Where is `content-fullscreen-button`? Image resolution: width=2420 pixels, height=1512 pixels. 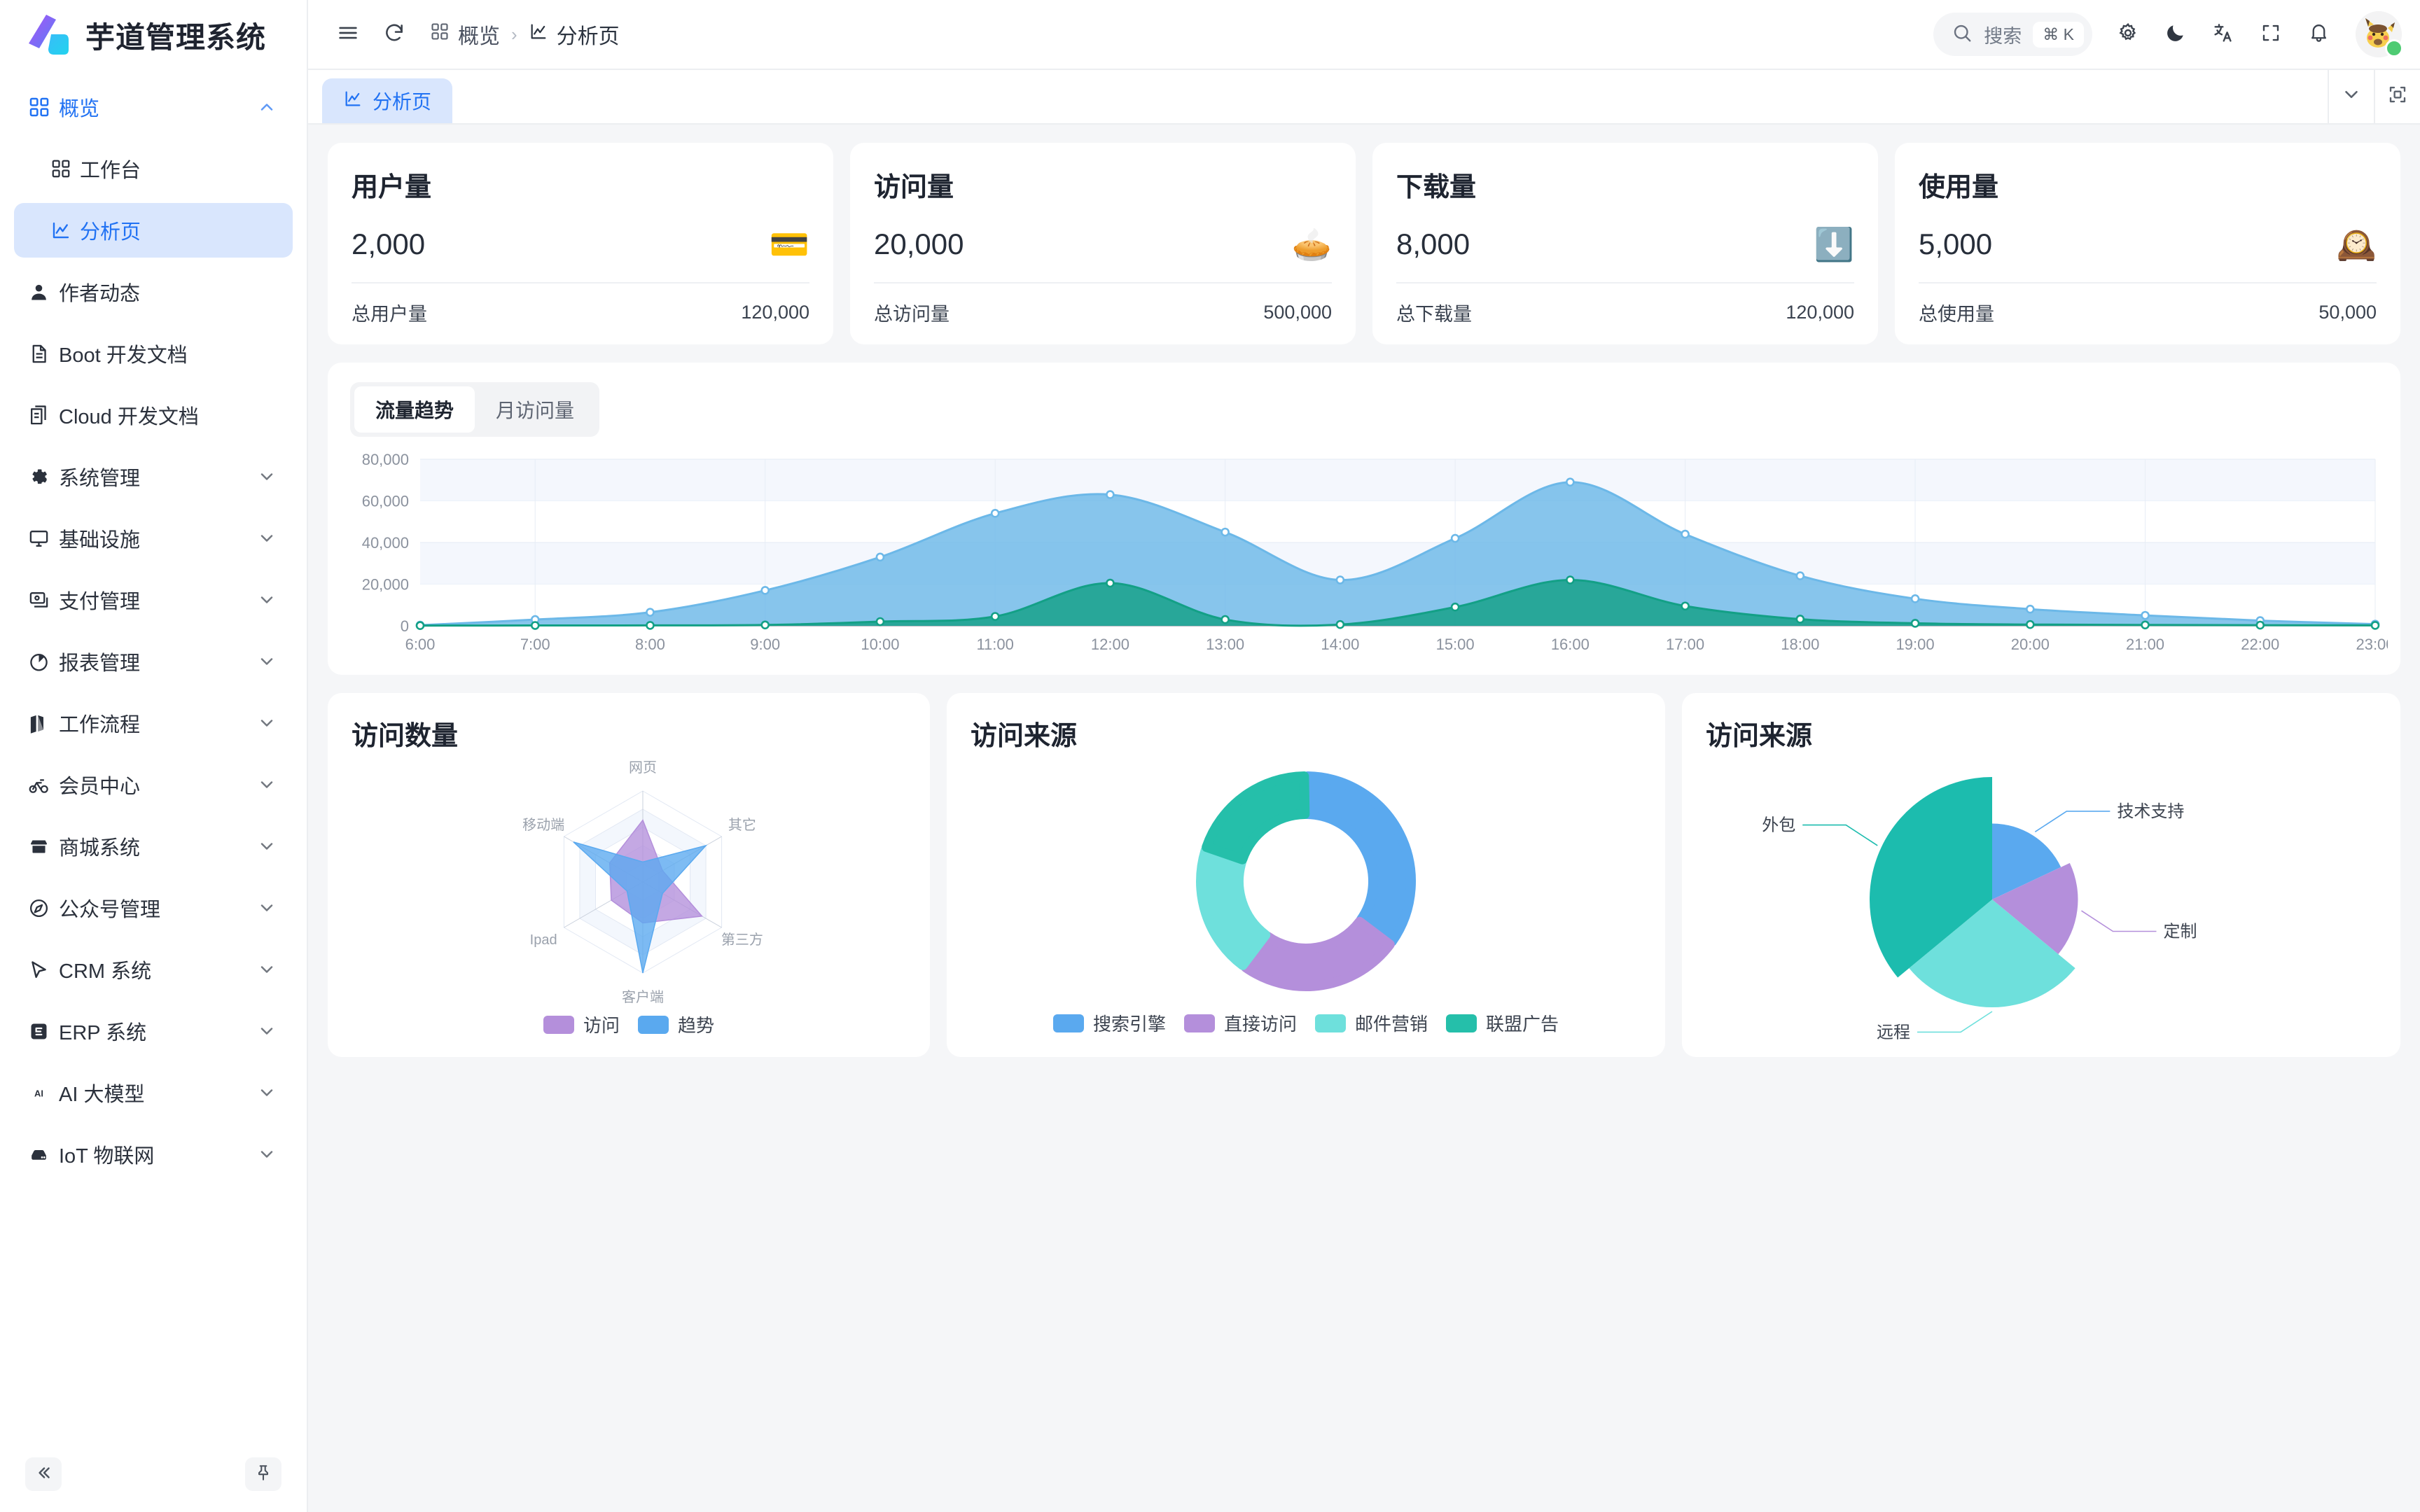
content-fullscreen-button is located at coordinates (2397, 96).